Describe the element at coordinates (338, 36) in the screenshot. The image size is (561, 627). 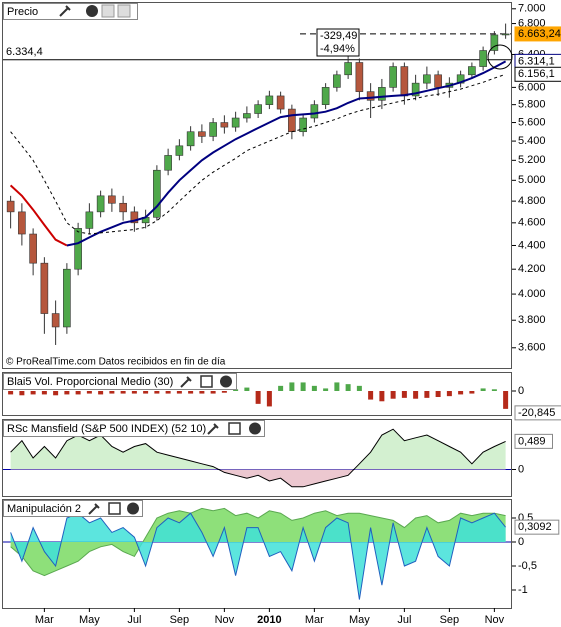
I see `change-label: -329,49` at that location.